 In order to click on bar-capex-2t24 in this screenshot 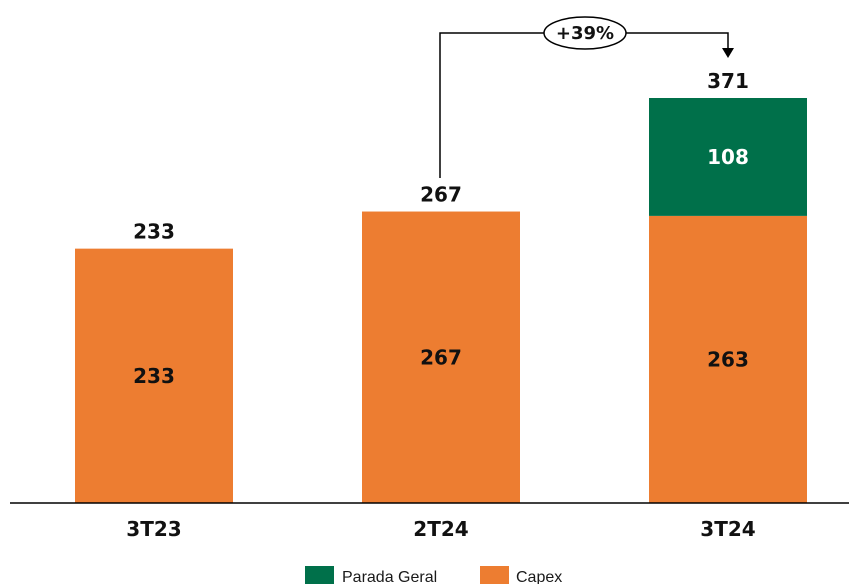, I will do `click(441, 357)`.